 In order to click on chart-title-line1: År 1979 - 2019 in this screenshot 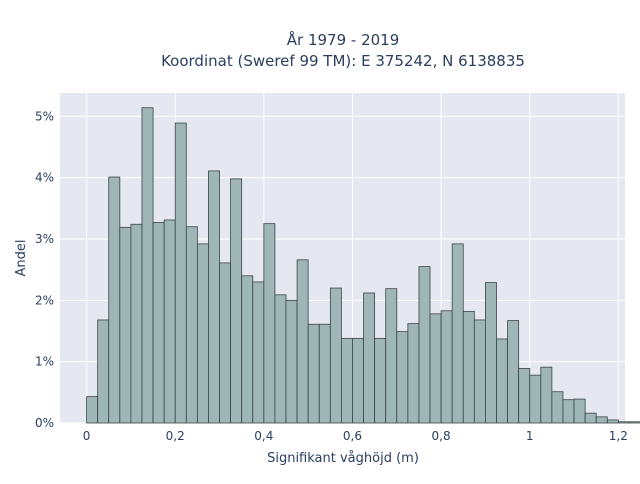, I will do `click(343, 39)`.